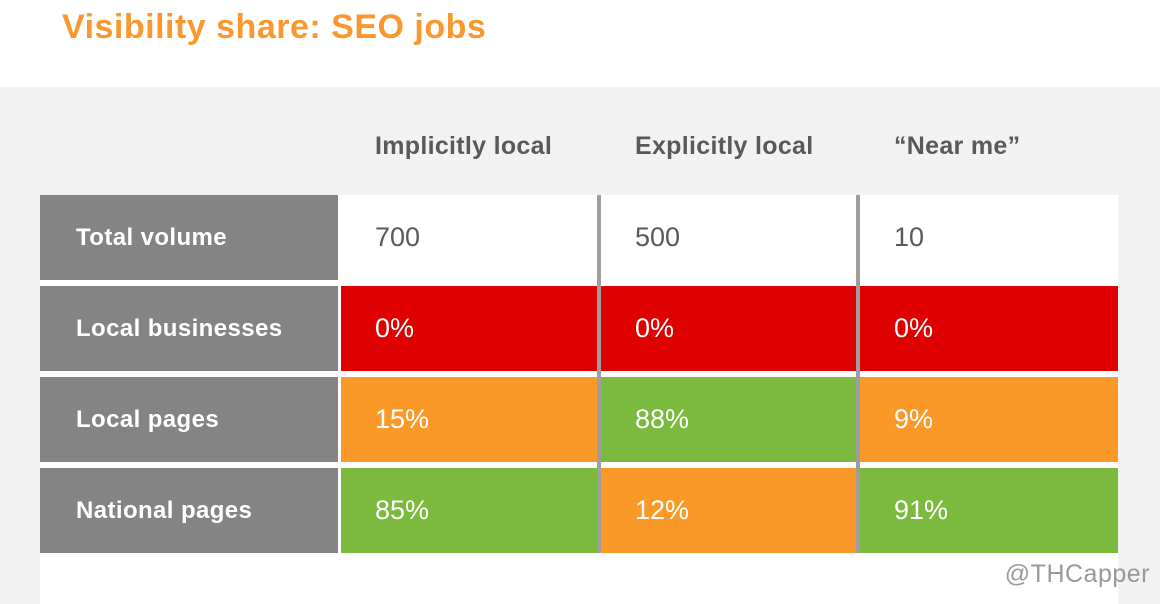  Describe the element at coordinates (189, 237) in the screenshot. I see `row-header-total-volume: Total volume` at that location.